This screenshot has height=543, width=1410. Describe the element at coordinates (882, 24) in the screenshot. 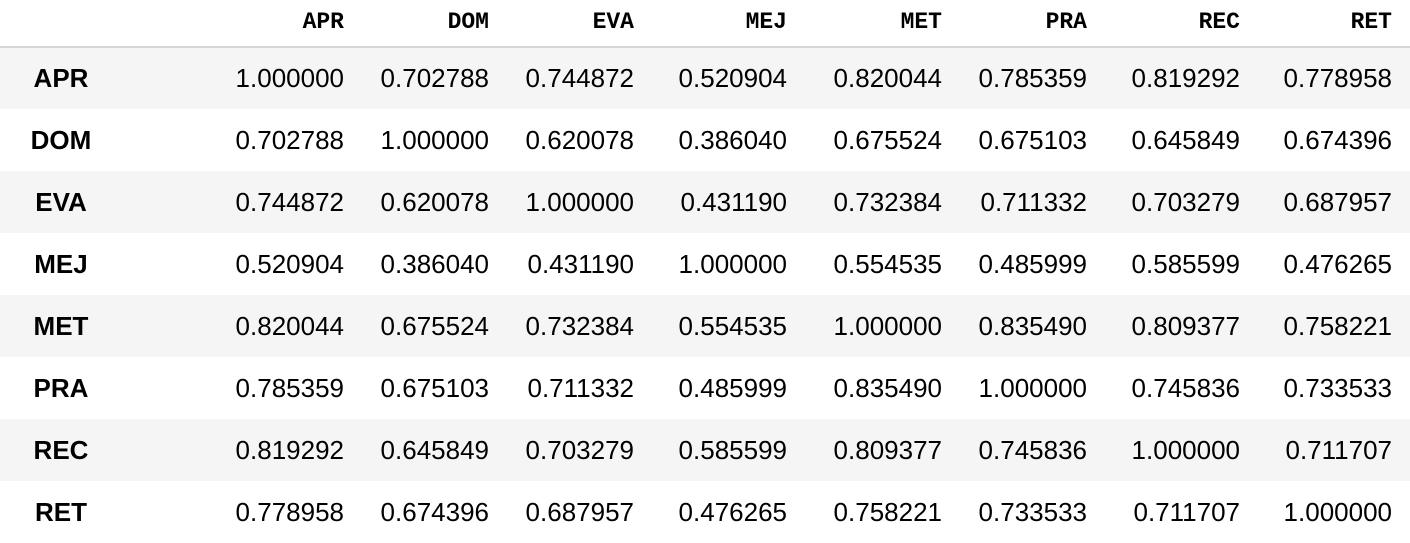

I see `column-header: MET` at that location.